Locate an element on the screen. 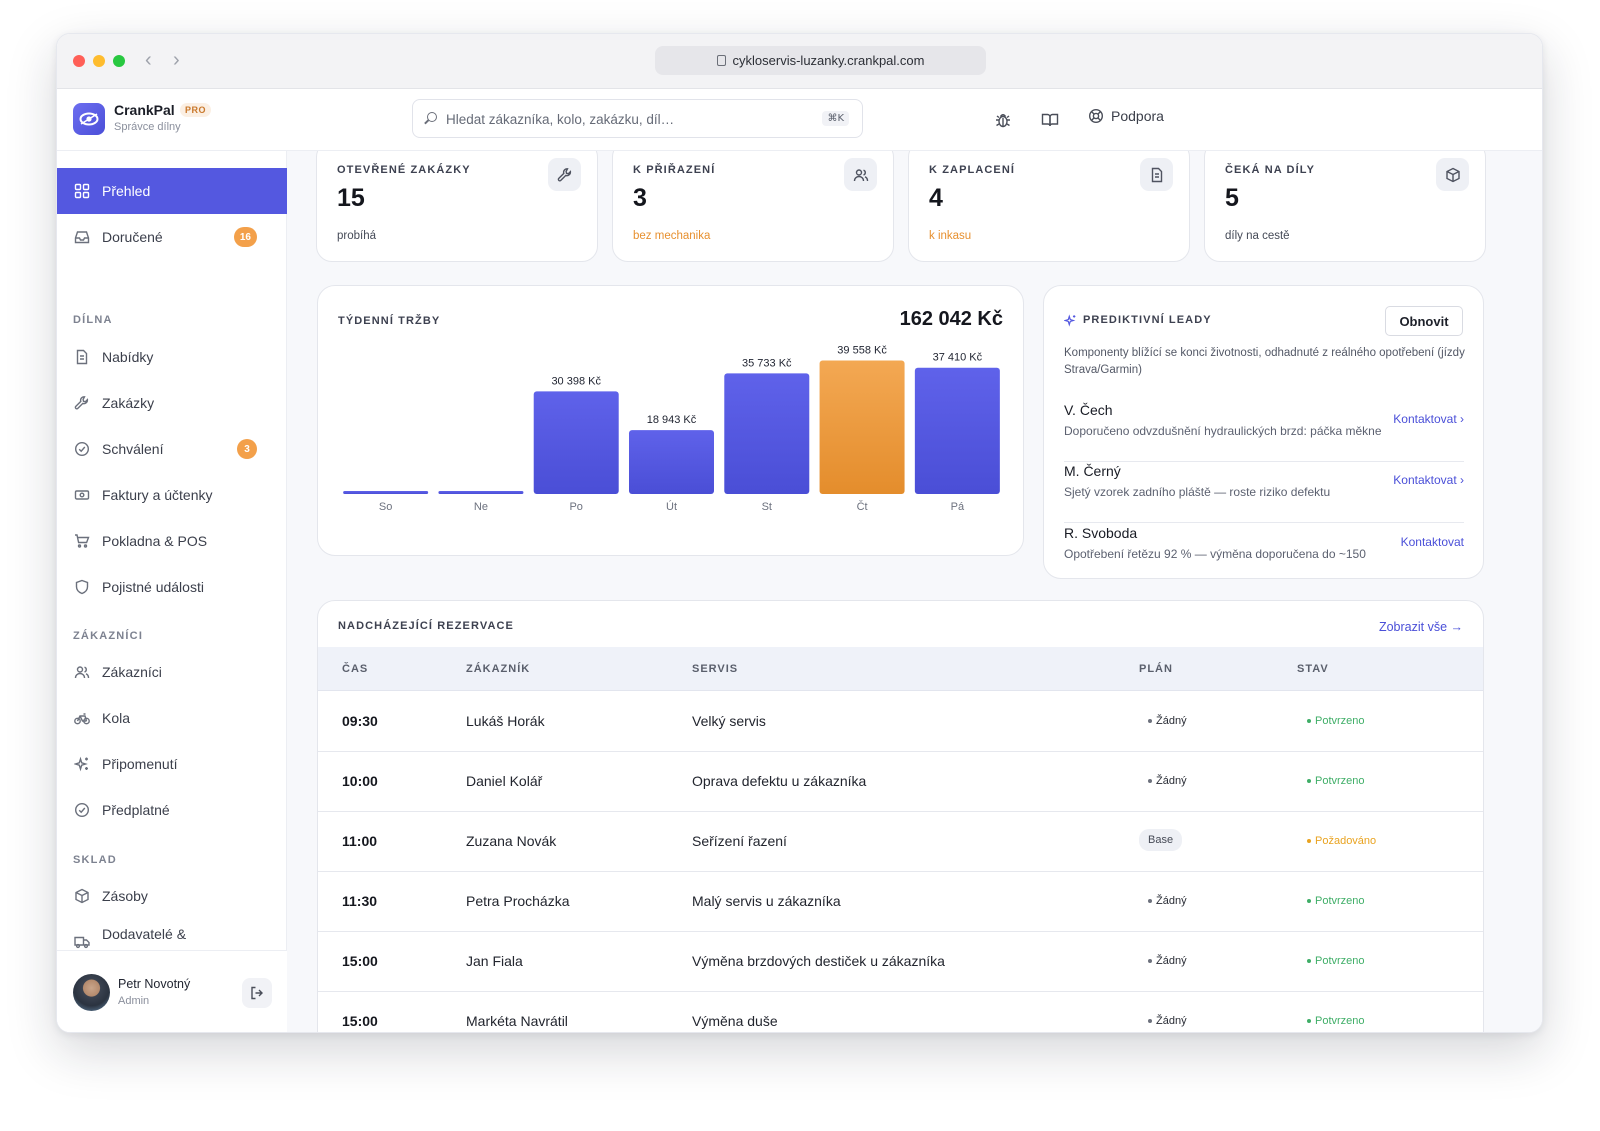 Image resolution: width=1600 pixels, height=1131 pixels. refresh-leads-button: Obnovit is located at coordinates (1424, 321).